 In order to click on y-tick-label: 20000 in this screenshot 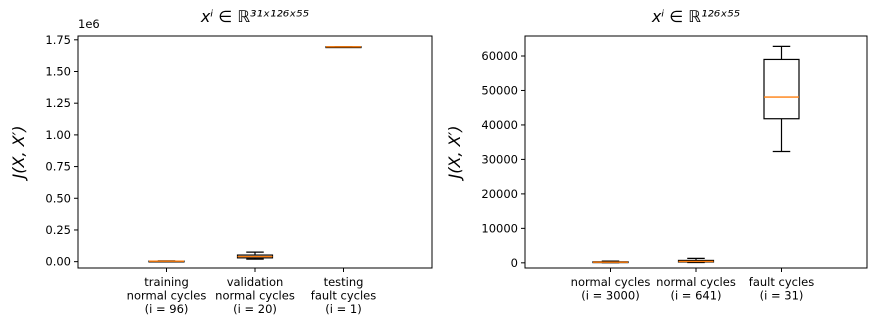, I will do `click(499, 194)`.